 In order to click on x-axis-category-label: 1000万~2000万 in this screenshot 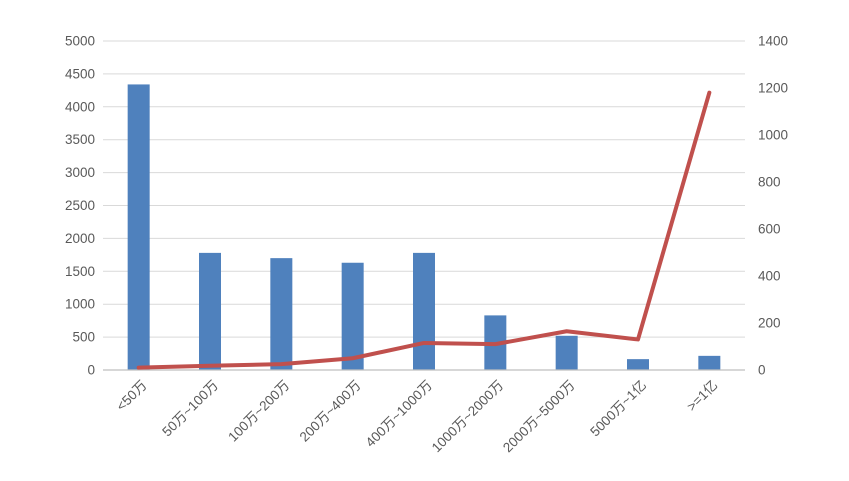, I will do `click(468, 417)`.